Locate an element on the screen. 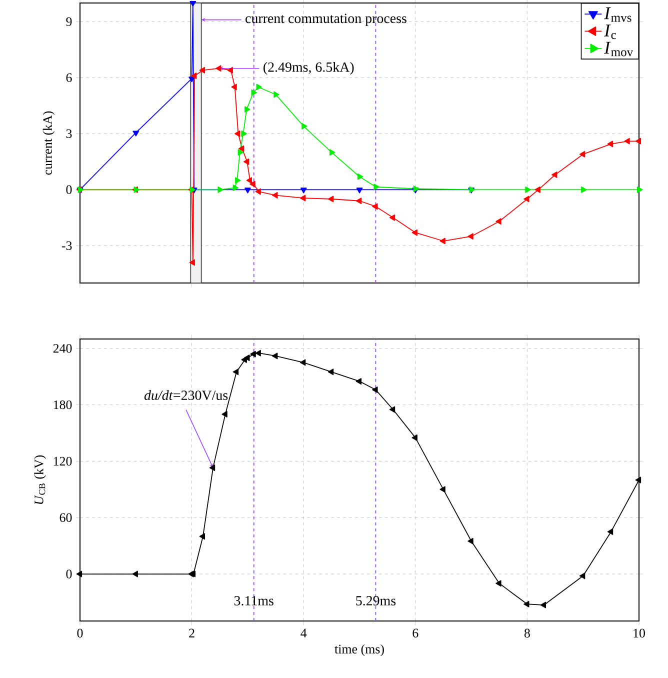 The height and width of the screenshot is (678, 668). legend-label: I$_{mov}$ is located at coordinates (619, 49).